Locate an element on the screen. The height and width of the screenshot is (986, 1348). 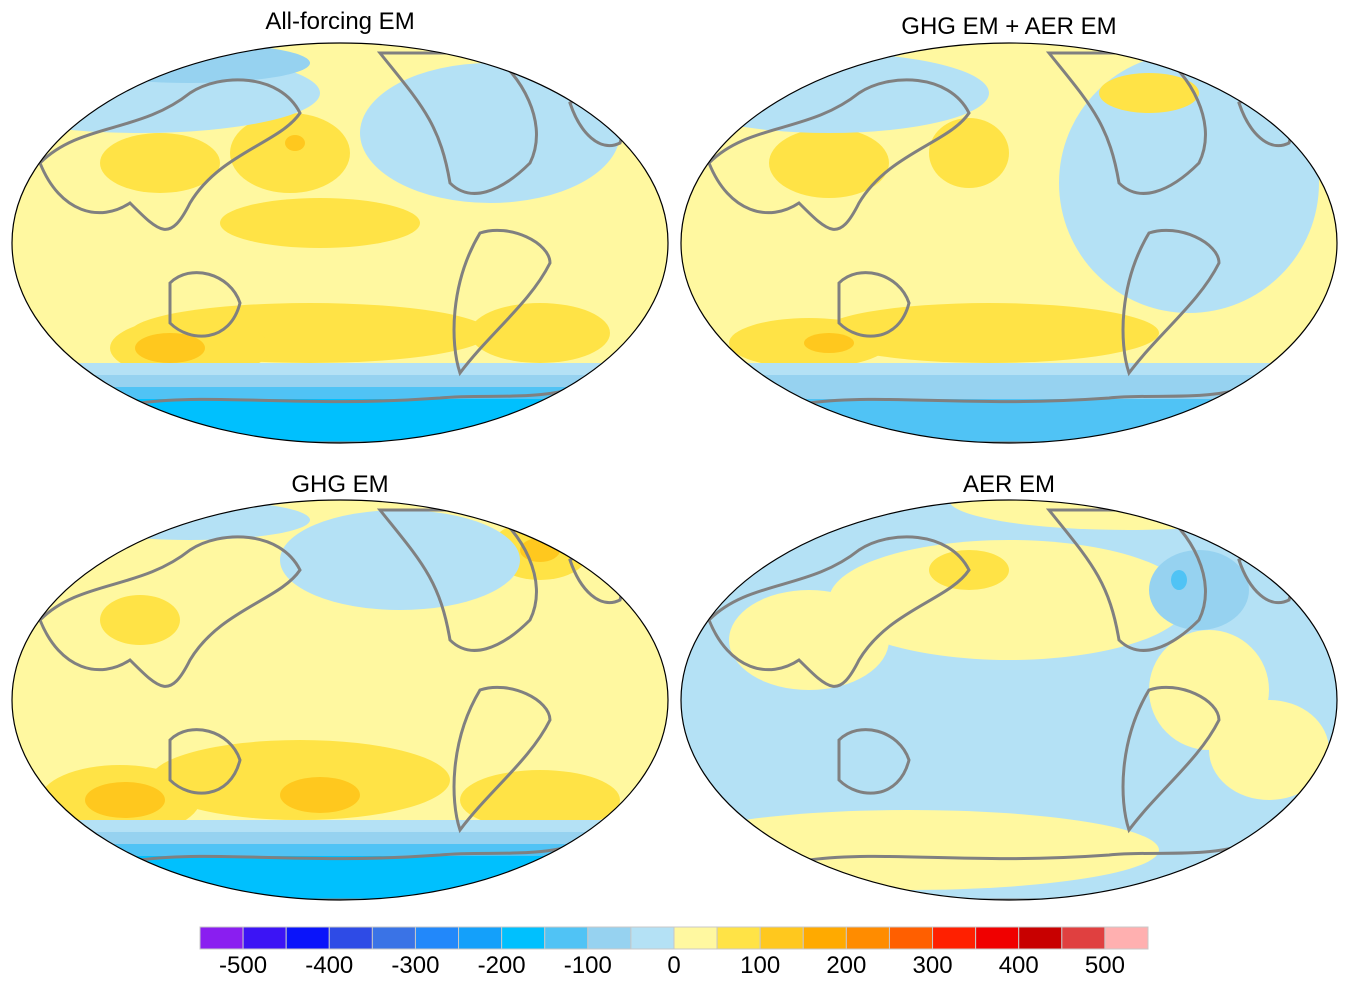
panel-title-aer: AER EM is located at coordinates (1008, 484).